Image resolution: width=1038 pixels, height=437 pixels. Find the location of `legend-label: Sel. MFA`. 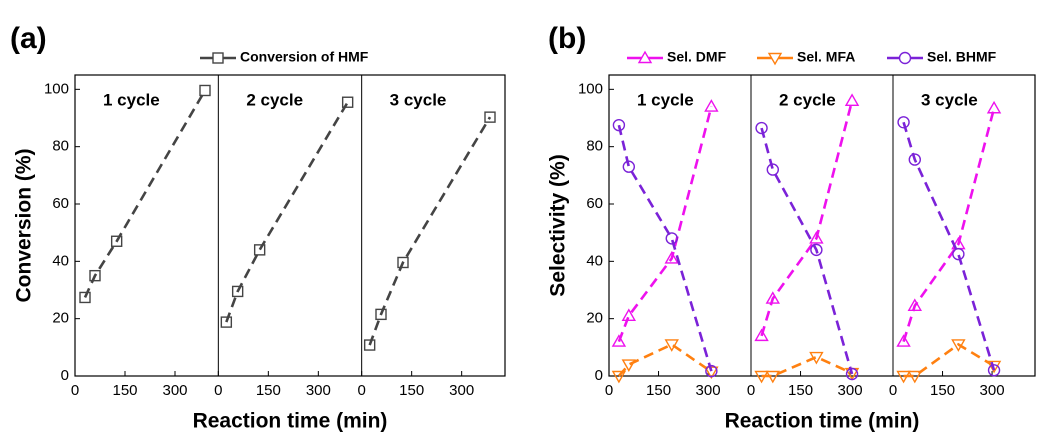

legend-label: Sel. MFA is located at coordinates (826, 57).